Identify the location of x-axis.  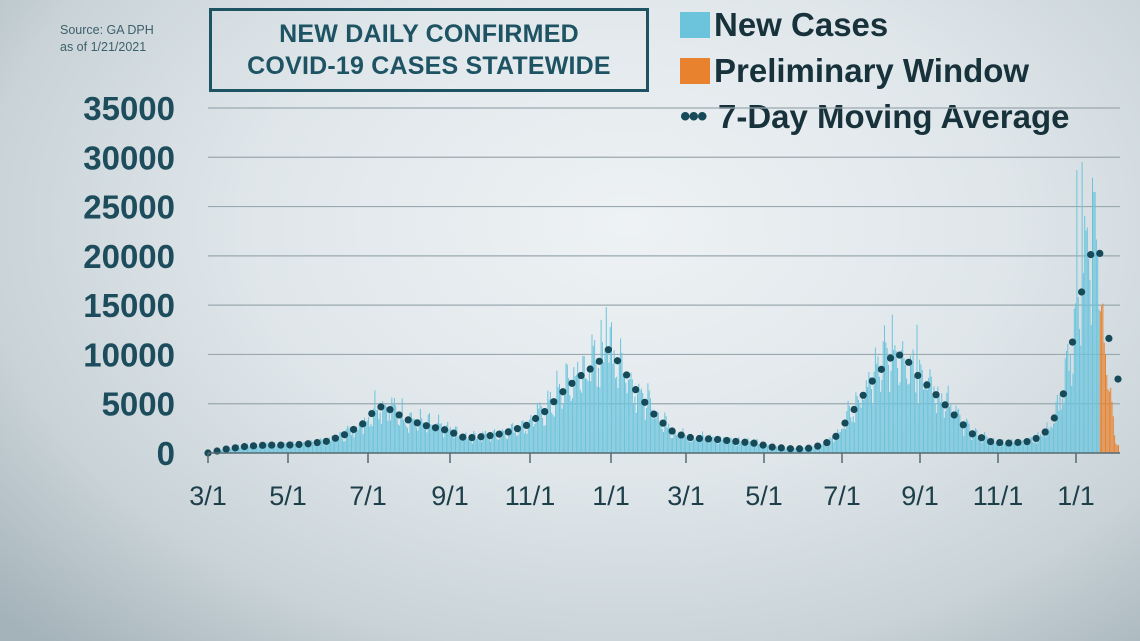
(663, 457).